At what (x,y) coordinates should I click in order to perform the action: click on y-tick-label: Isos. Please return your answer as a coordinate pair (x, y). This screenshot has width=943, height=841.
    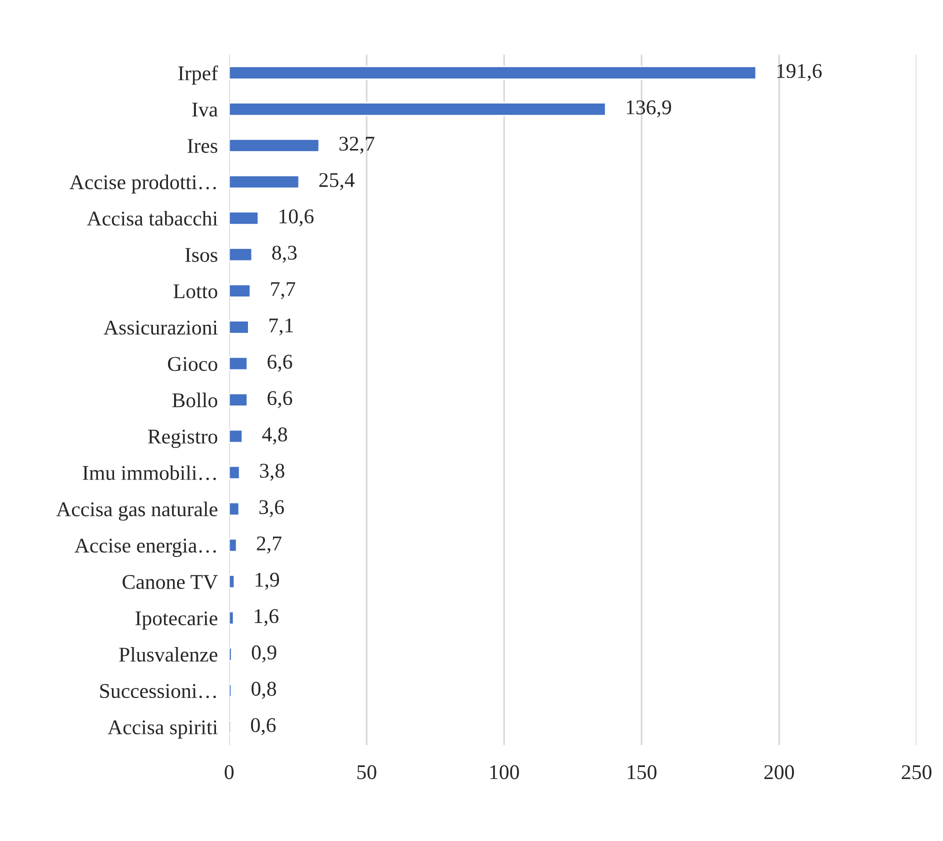
    Looking at the image, I should click on (201, 255).